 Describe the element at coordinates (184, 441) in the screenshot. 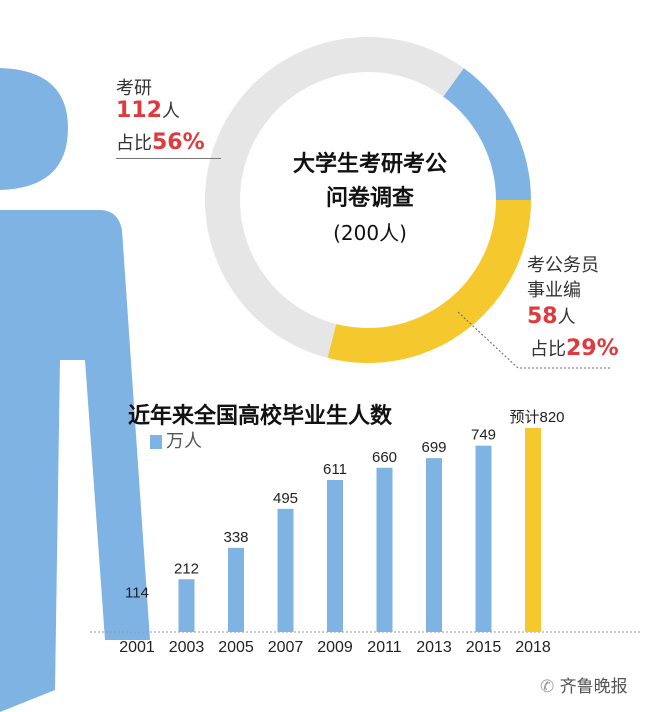

I see `legend-label: 万人` at that location.